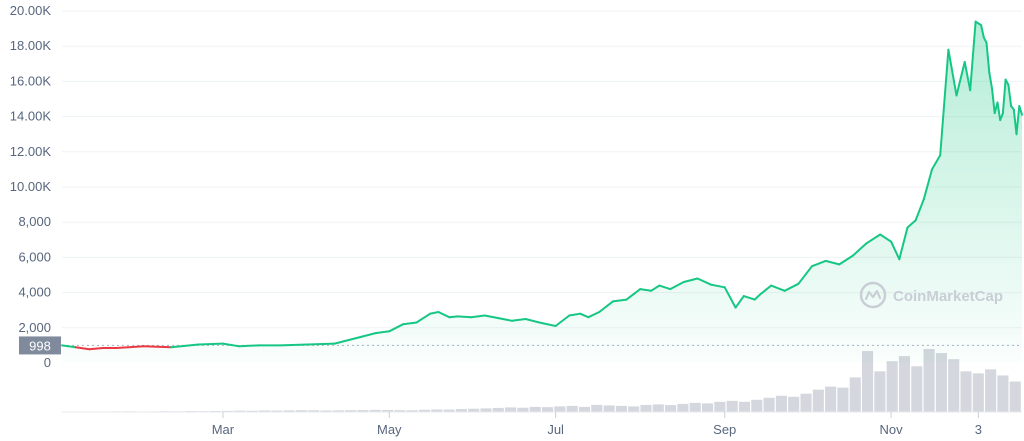  Describe the element at coordinates (520, 345) in the screenshot. I see `reference-line: 998` at that location.